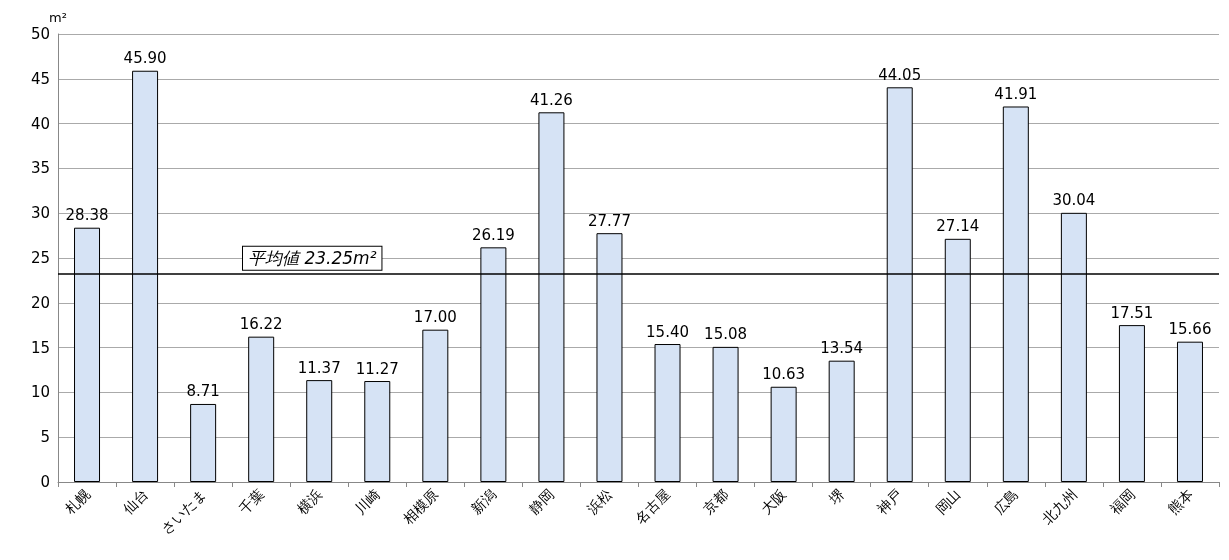 This screenshot has height=560, width=1229. What do you see at coordinates (1122, 502) in the screenshot?
I see `x-tick-label: 福岡` at bounding box center [1122, 502].